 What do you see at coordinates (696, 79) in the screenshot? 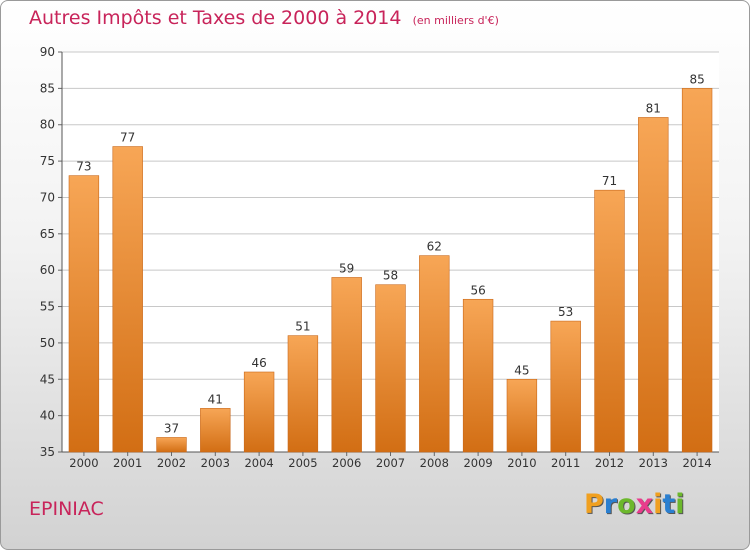
I see `bar-value-label: 85` at bounding box center [696, 79].